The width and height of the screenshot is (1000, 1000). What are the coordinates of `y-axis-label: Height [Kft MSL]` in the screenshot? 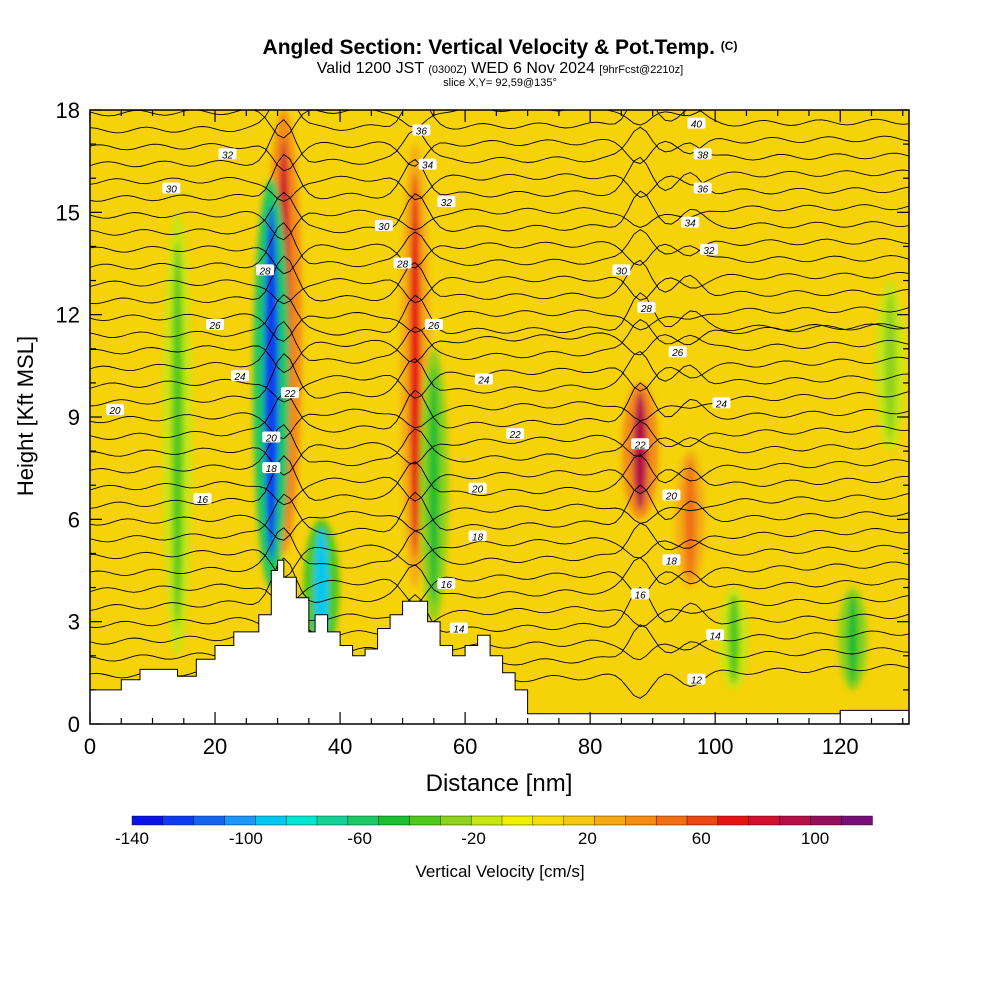 It's located at (25, 416).